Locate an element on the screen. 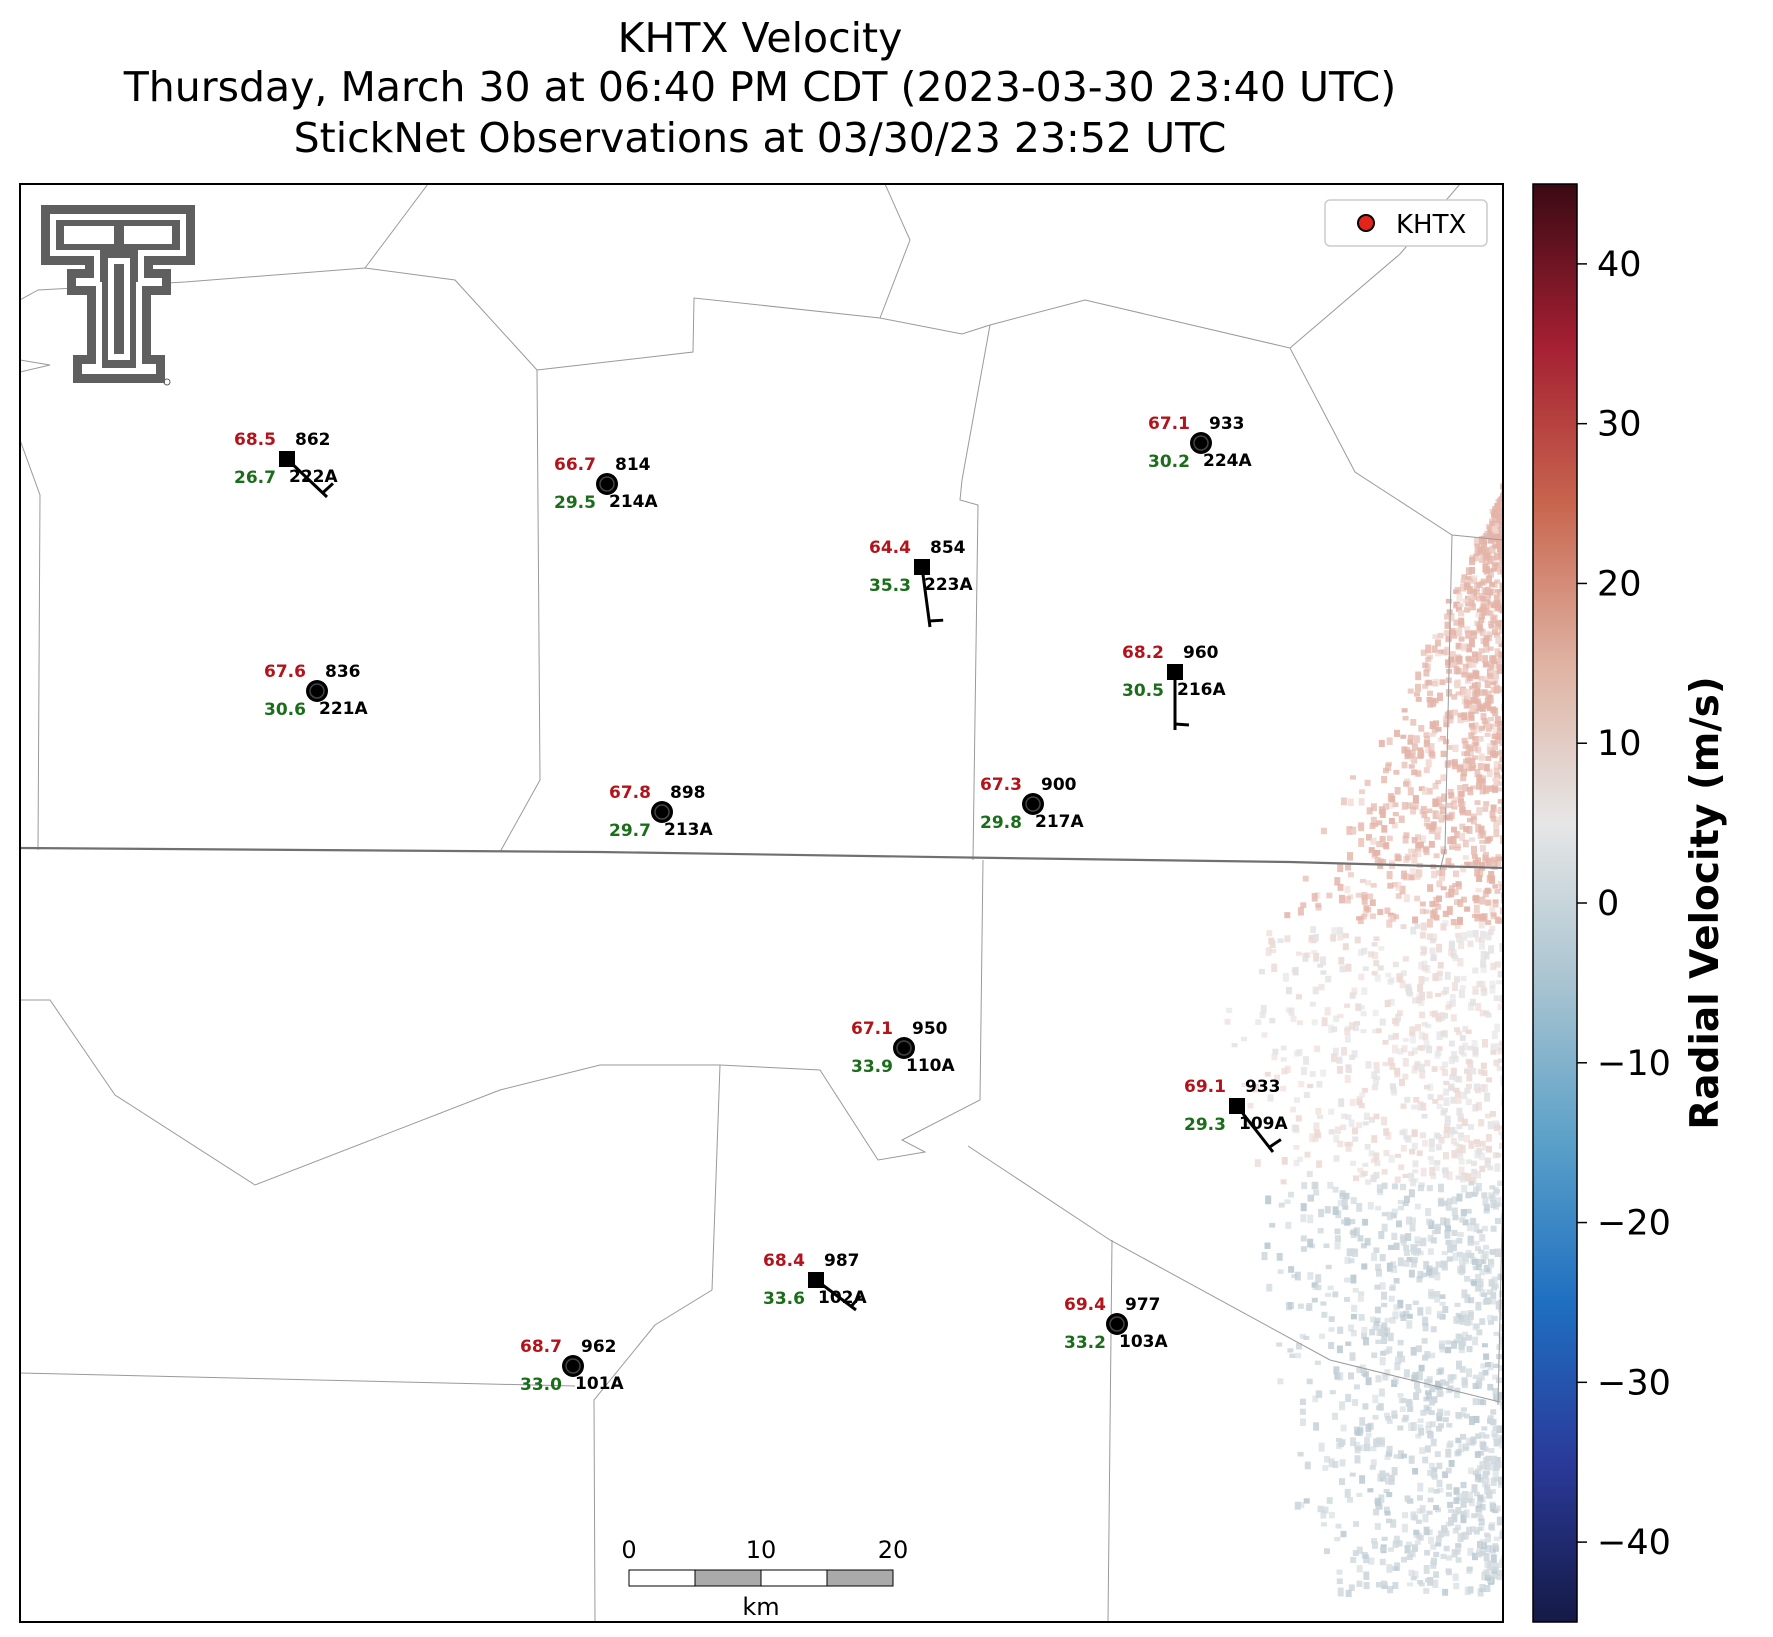 This screenshot has height=1637, width=1773. colorbar-tick: 40 is located at coordinates (1619, 265).